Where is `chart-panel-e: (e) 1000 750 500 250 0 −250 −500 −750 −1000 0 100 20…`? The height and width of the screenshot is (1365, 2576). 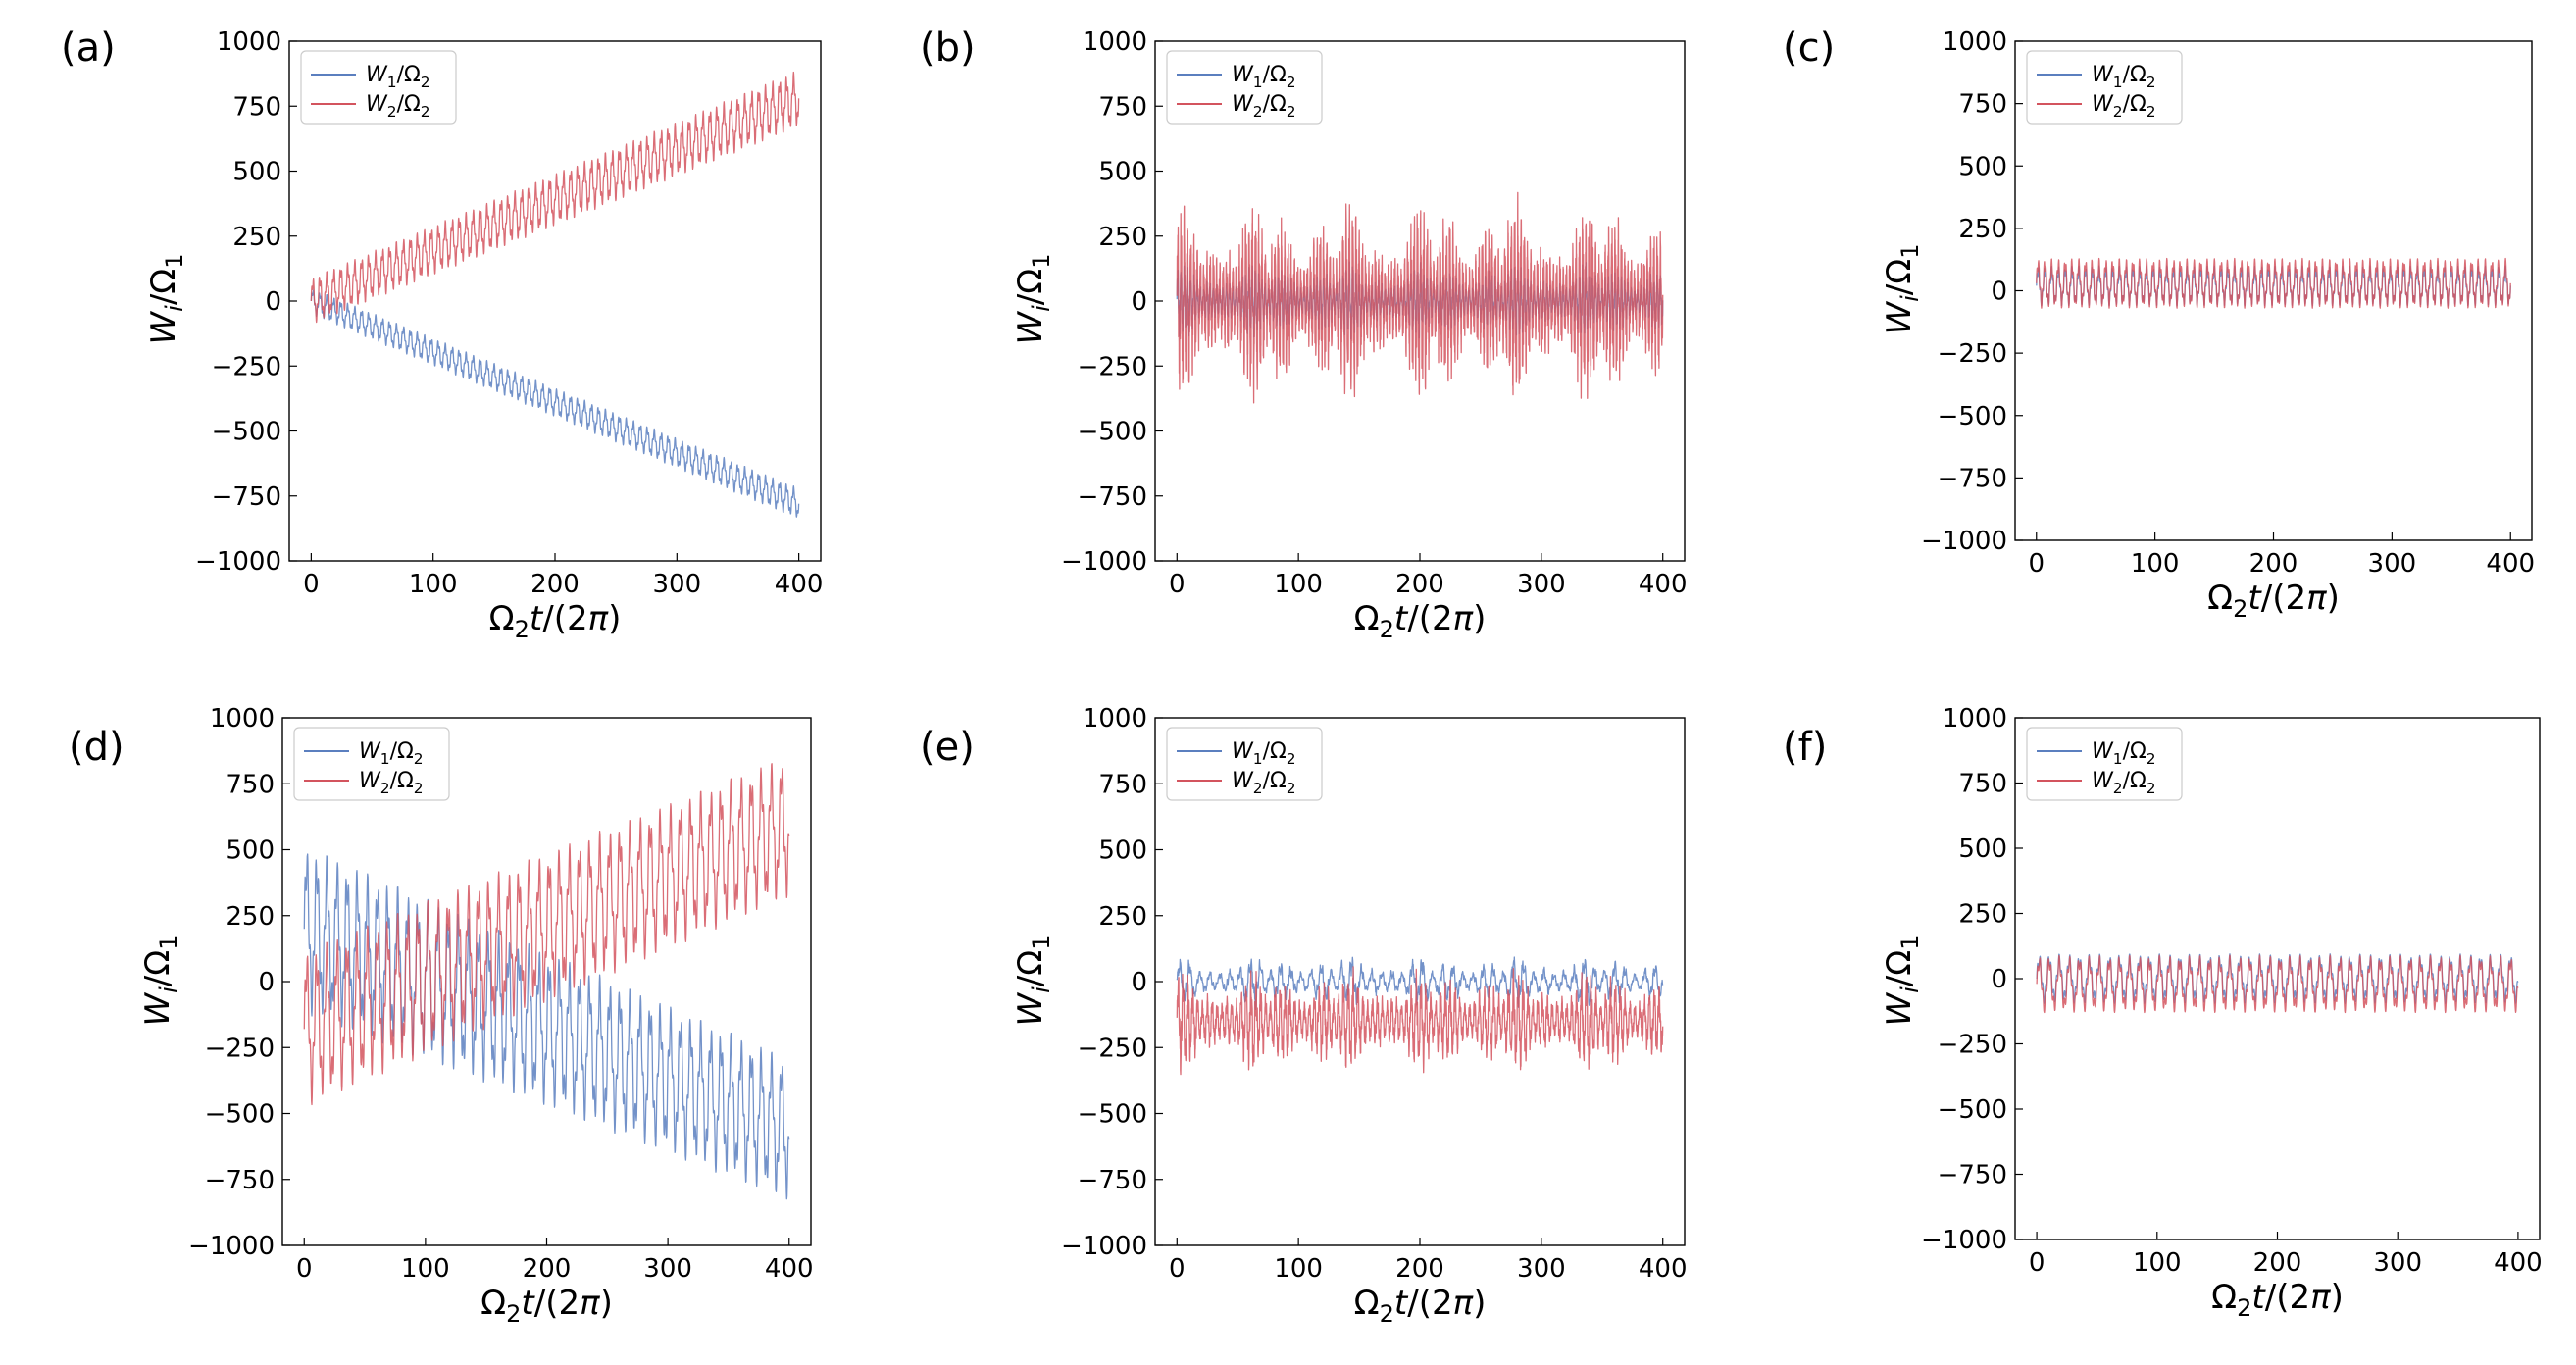 chart-panel-e: (e) 1000 750 500 250 0 −250 −500 −750 −1000 0 100 20… is located at coordinates (1304, 1016).